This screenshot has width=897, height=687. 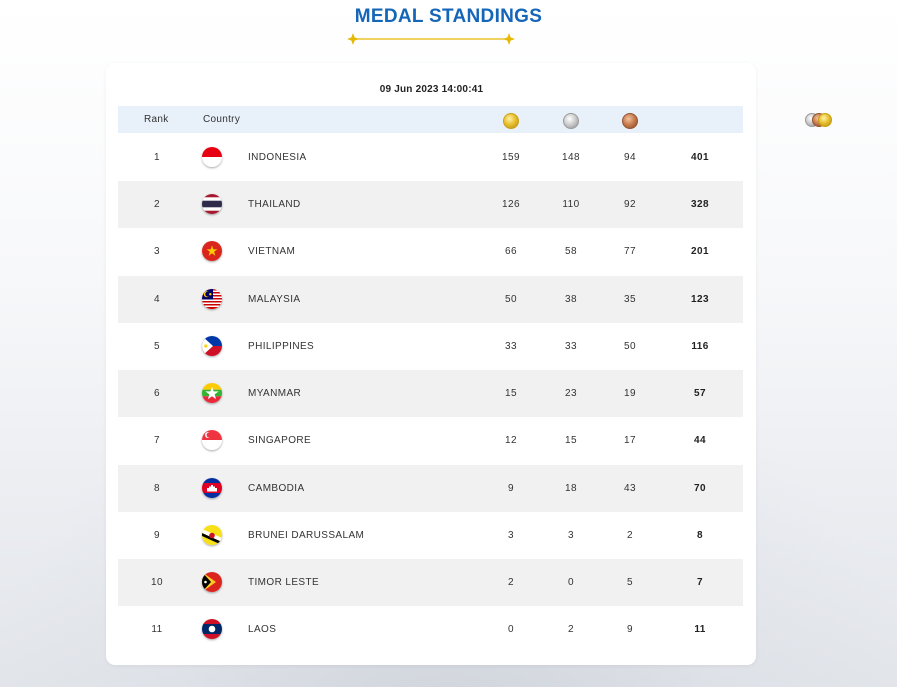 What do you see at coordinates (511, 299) in the screenshot?
I see `gold-count: 50` at bounding box center [511, 299].